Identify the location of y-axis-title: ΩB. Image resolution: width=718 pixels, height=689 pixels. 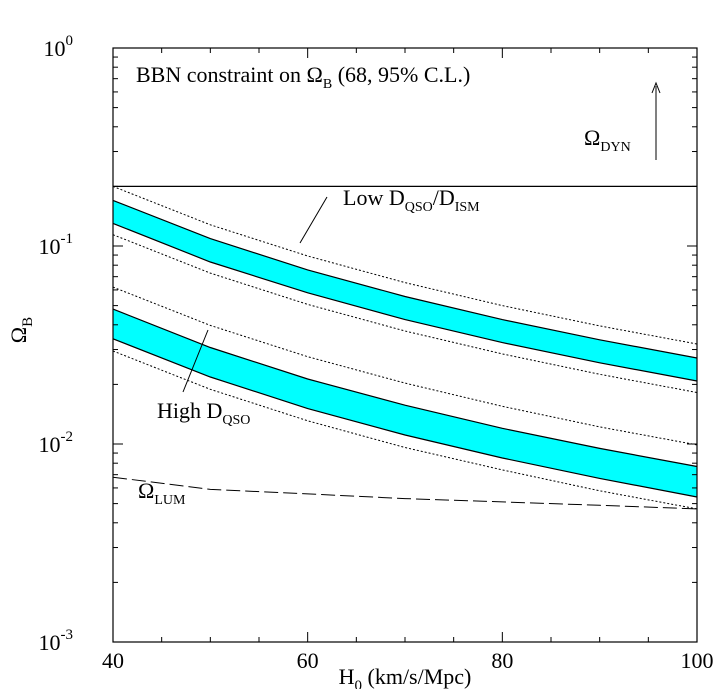
(21, 330).